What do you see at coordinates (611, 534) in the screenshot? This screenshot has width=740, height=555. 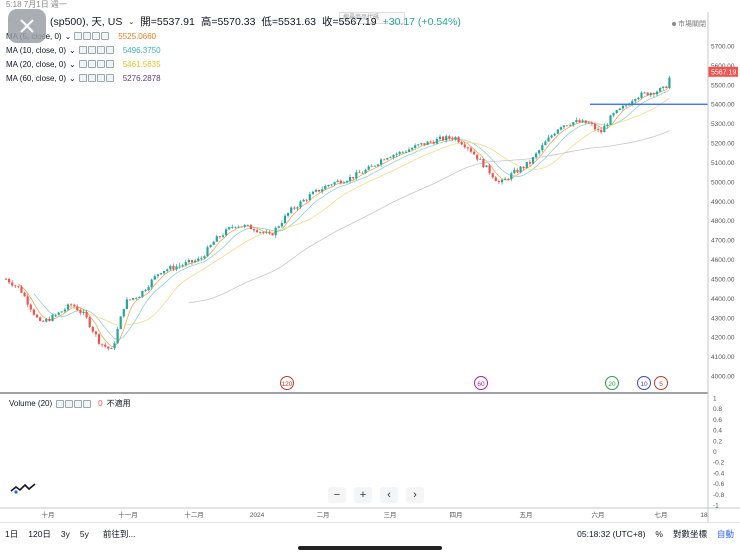 I see `clock-time: 05:18:32 (UTC+8)` at bounding box center [611, 534].